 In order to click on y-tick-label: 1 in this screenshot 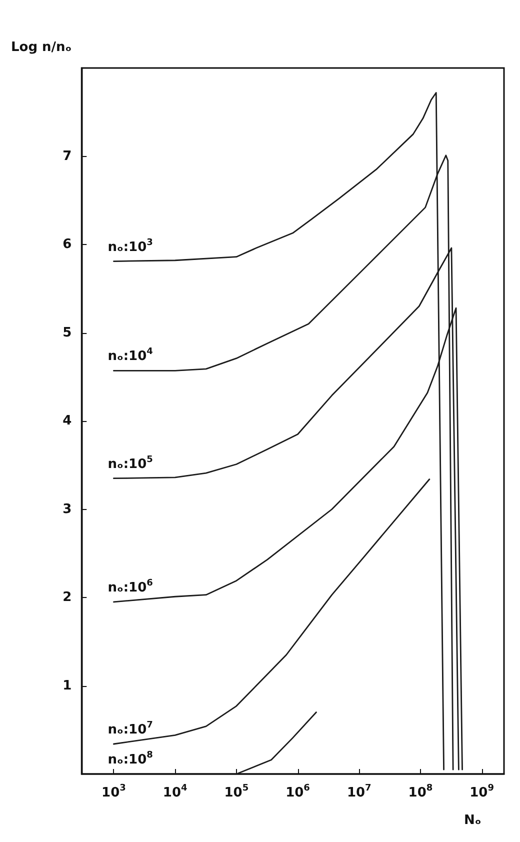, I will do `click(67, 686)`.